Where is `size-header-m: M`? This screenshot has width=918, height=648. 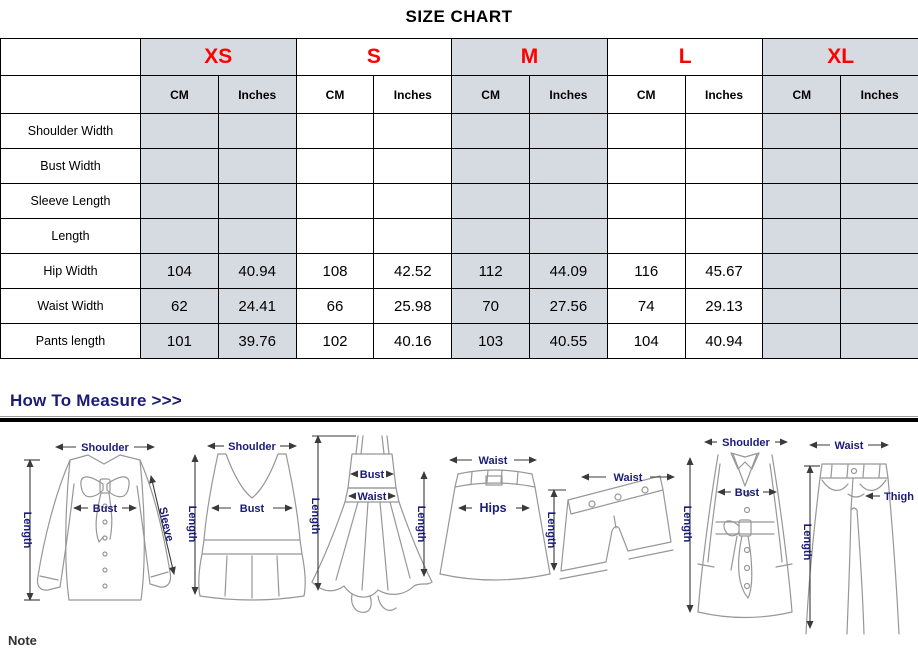 size-header-m: M is located at coordinates (530, 57).